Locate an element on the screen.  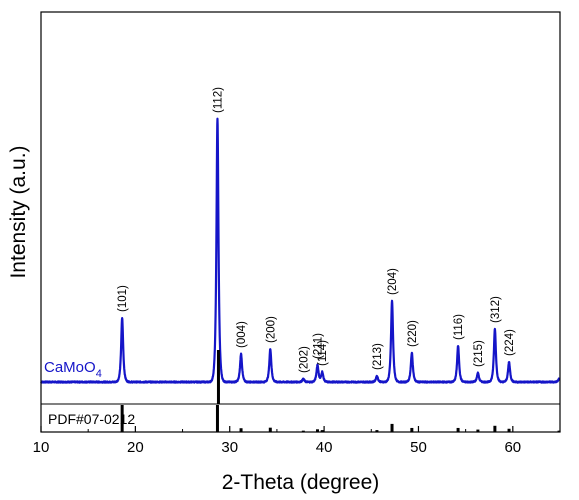
series-name-text: CaMoO is located at coordinates (70, 367).